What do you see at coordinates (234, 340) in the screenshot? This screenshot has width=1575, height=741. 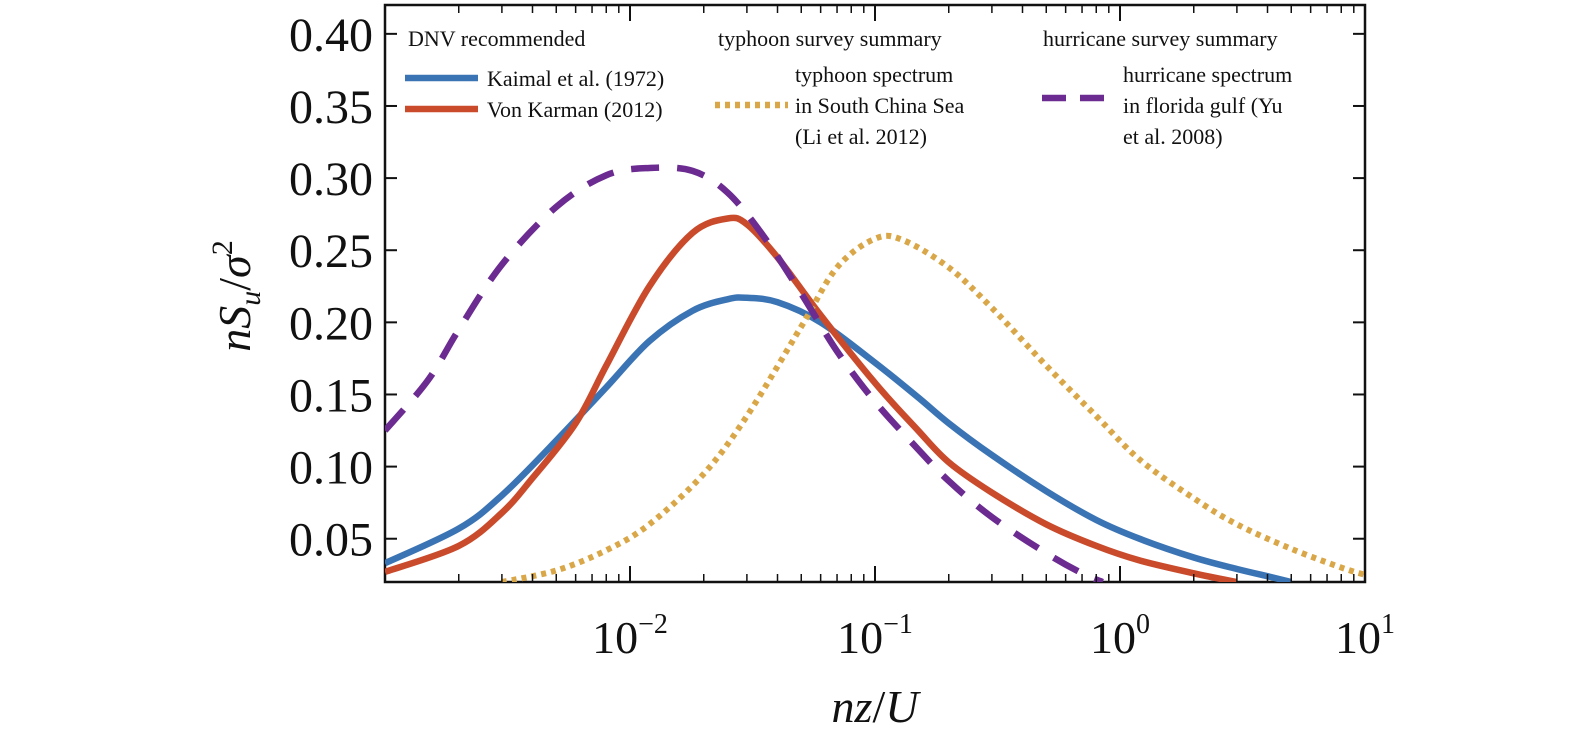 I see `y-axis-title-n: n` at bounding box center [234, 340].